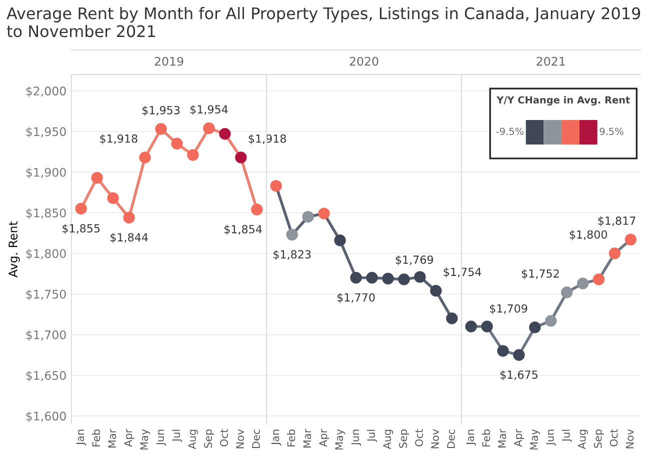  Describe the element at coordinates (129, 237) in the screenshot. I see `data-label: $1,844` at that location.